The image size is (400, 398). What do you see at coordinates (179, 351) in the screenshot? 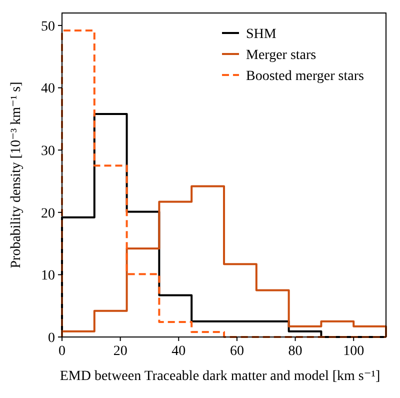
I see `x-tick-label: 40` at bounding box center [179, 351].